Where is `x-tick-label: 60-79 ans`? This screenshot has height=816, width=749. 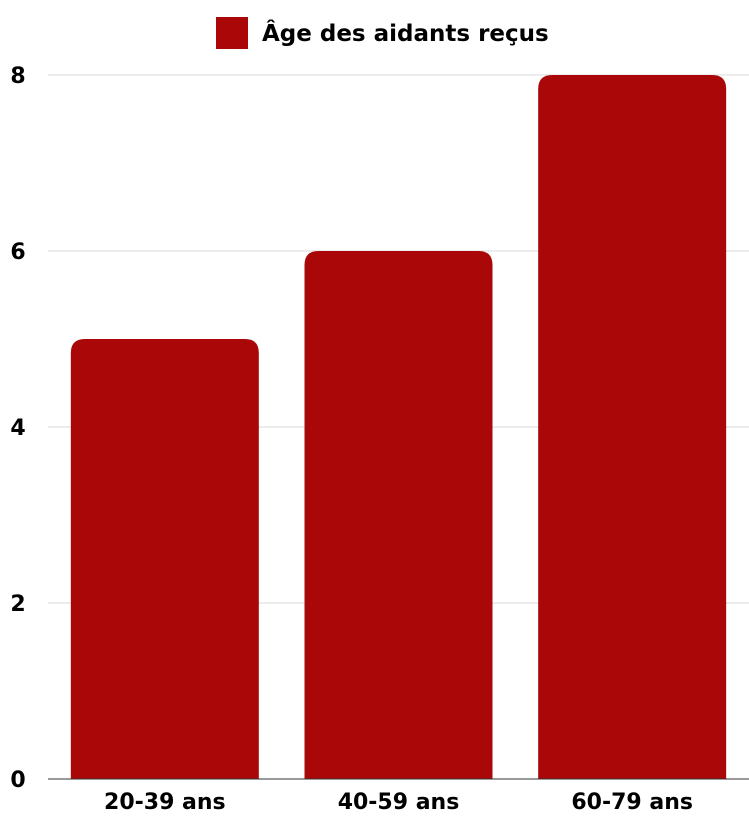
x-tick-label: 60-79 ans is located at coordinates (632, 802).